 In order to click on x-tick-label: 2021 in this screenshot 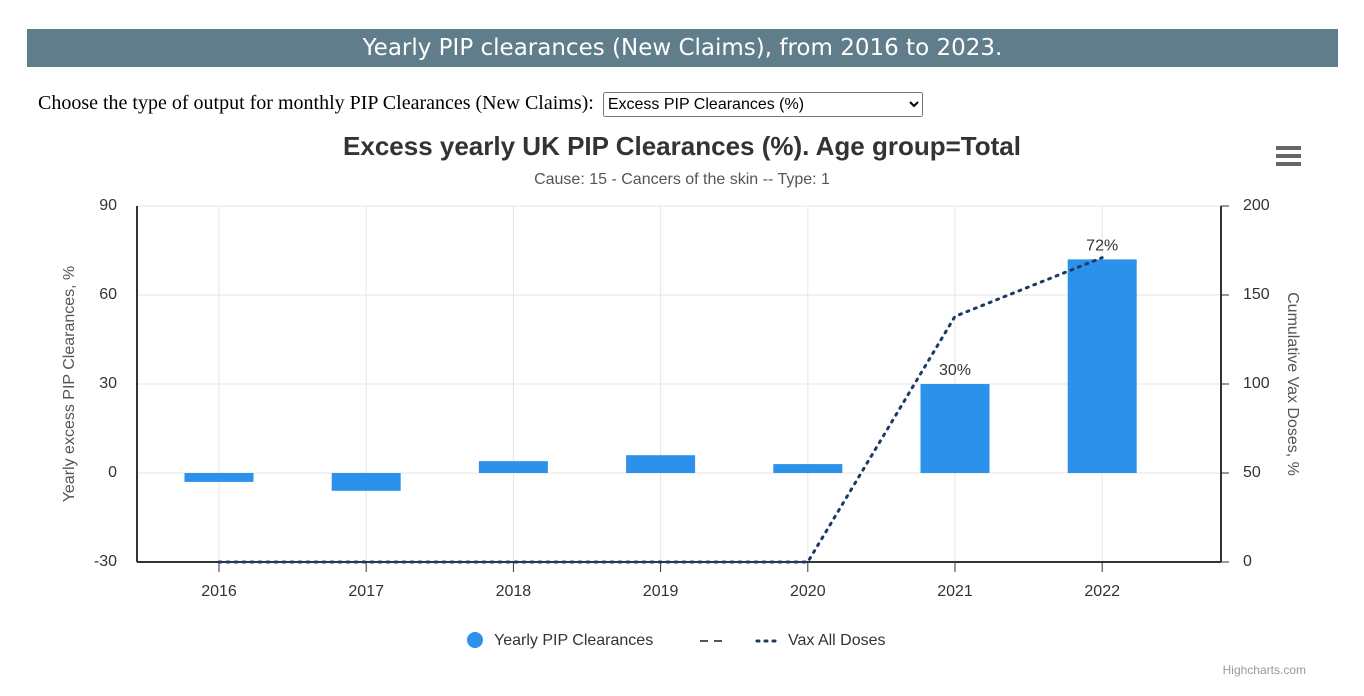, I will do `click(955, 591)`.